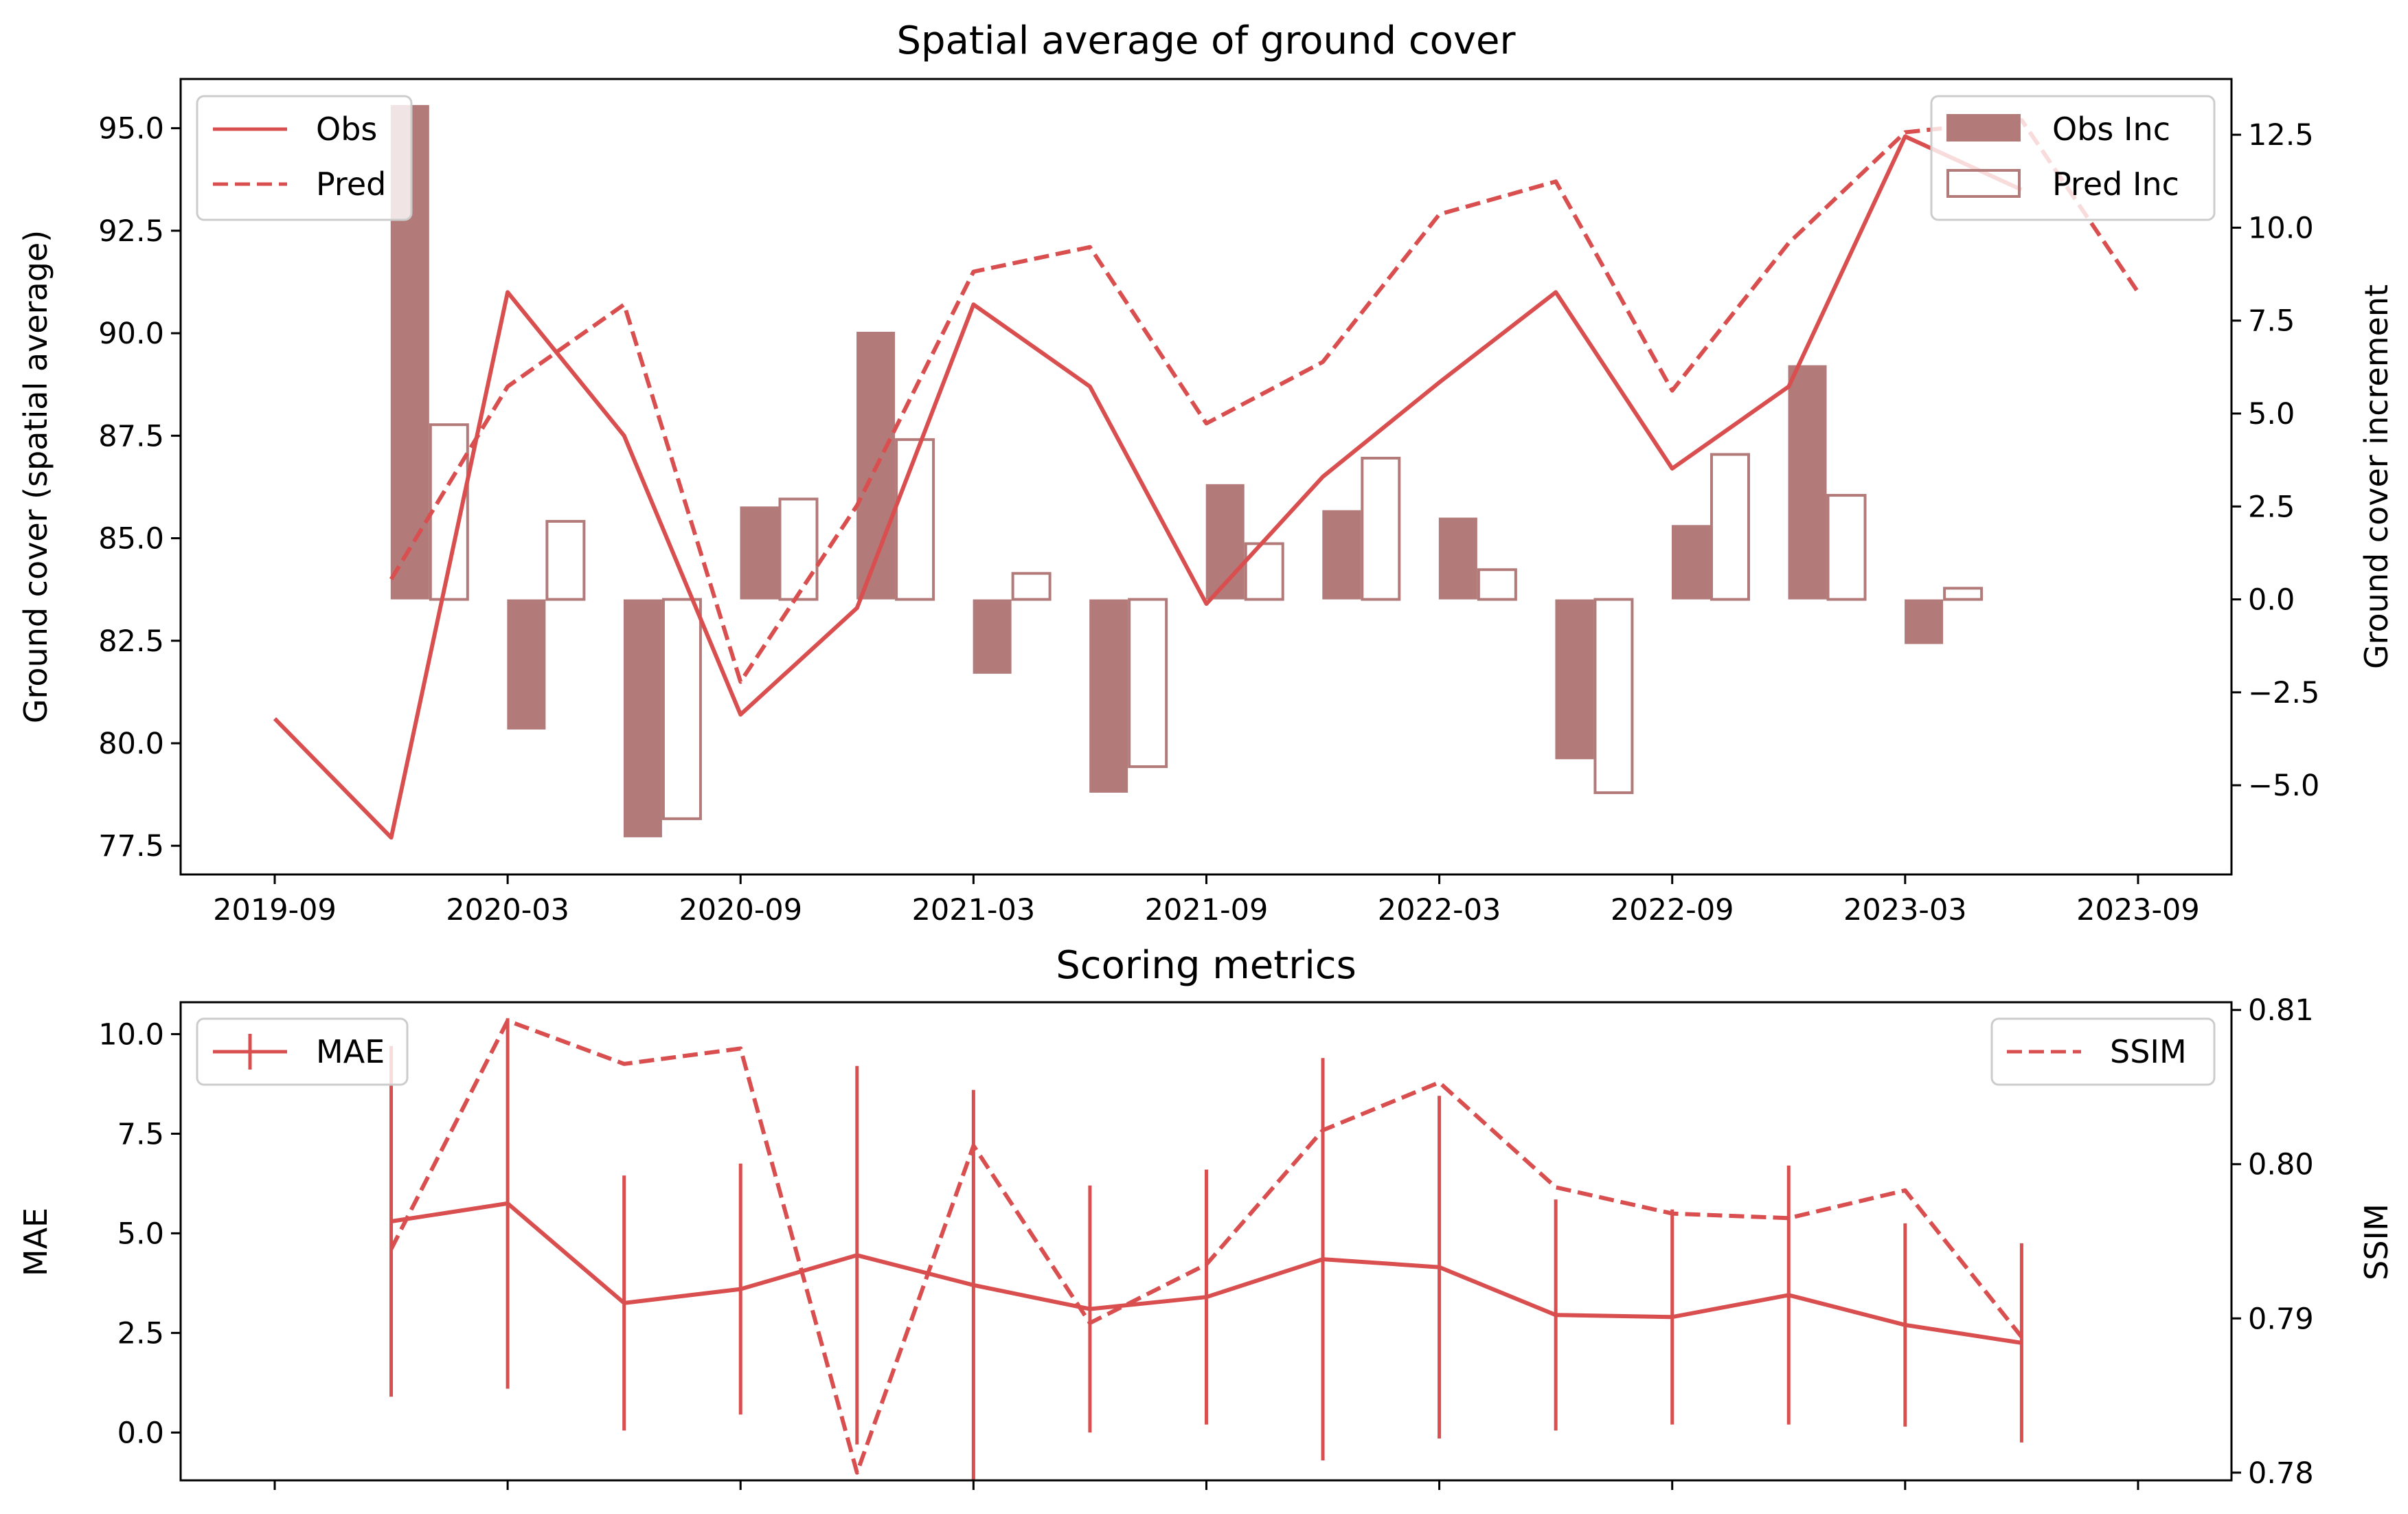  I want to click on top-right-axis: −5.0 −2.5 0.0 2.5 5.0 7.5 10.0 12.5, so click(2275, 460).